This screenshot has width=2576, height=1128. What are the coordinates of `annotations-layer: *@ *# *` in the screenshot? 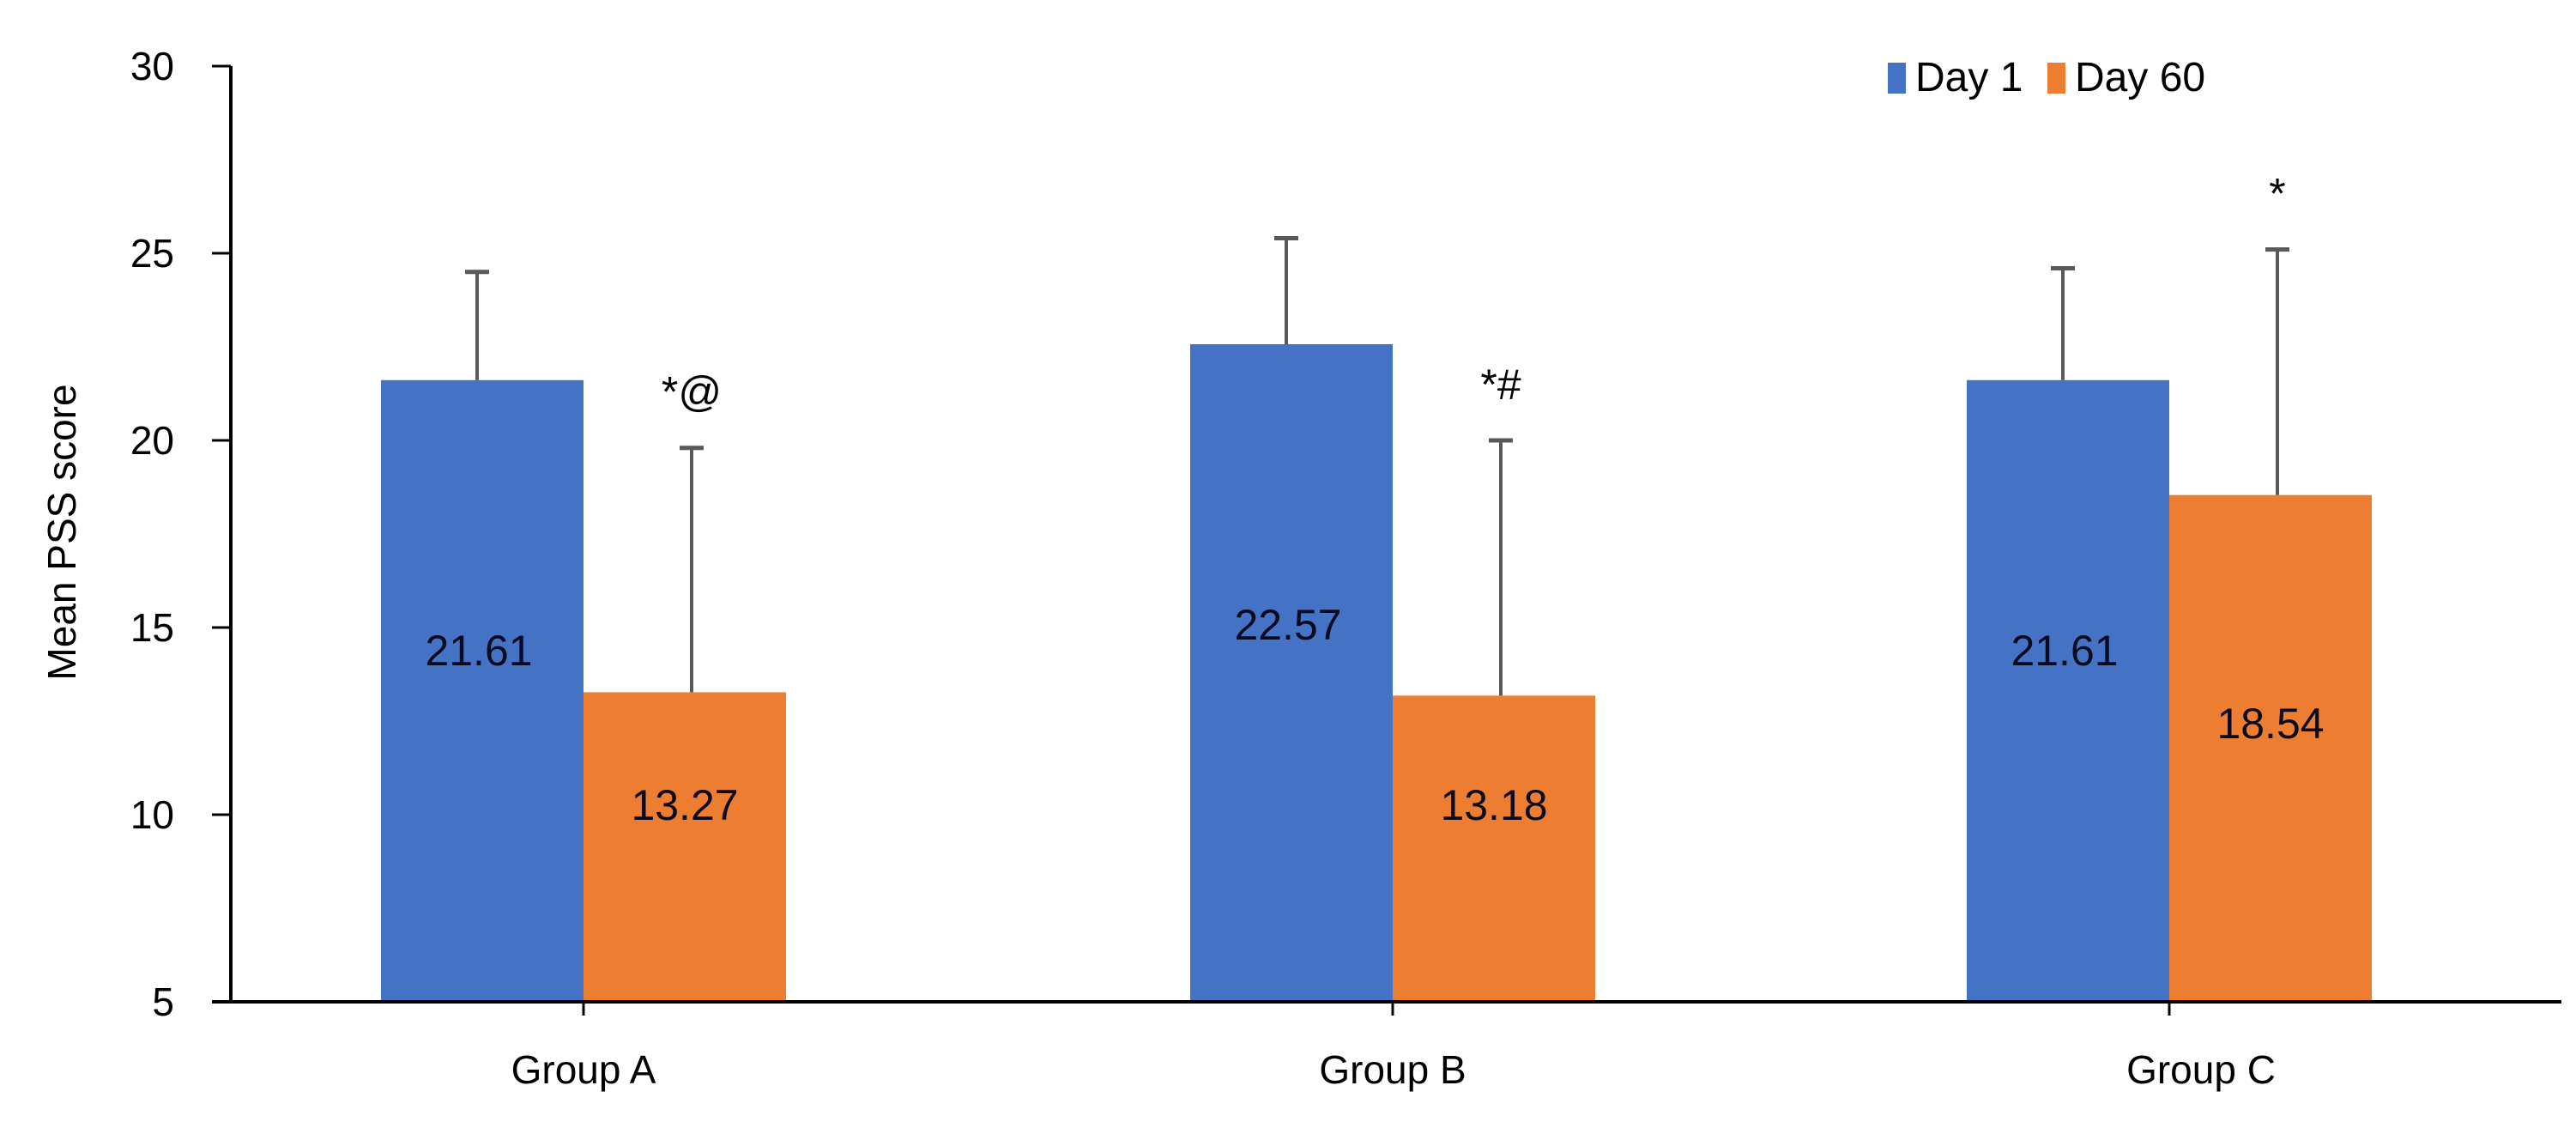 It's located at (1474, 293).